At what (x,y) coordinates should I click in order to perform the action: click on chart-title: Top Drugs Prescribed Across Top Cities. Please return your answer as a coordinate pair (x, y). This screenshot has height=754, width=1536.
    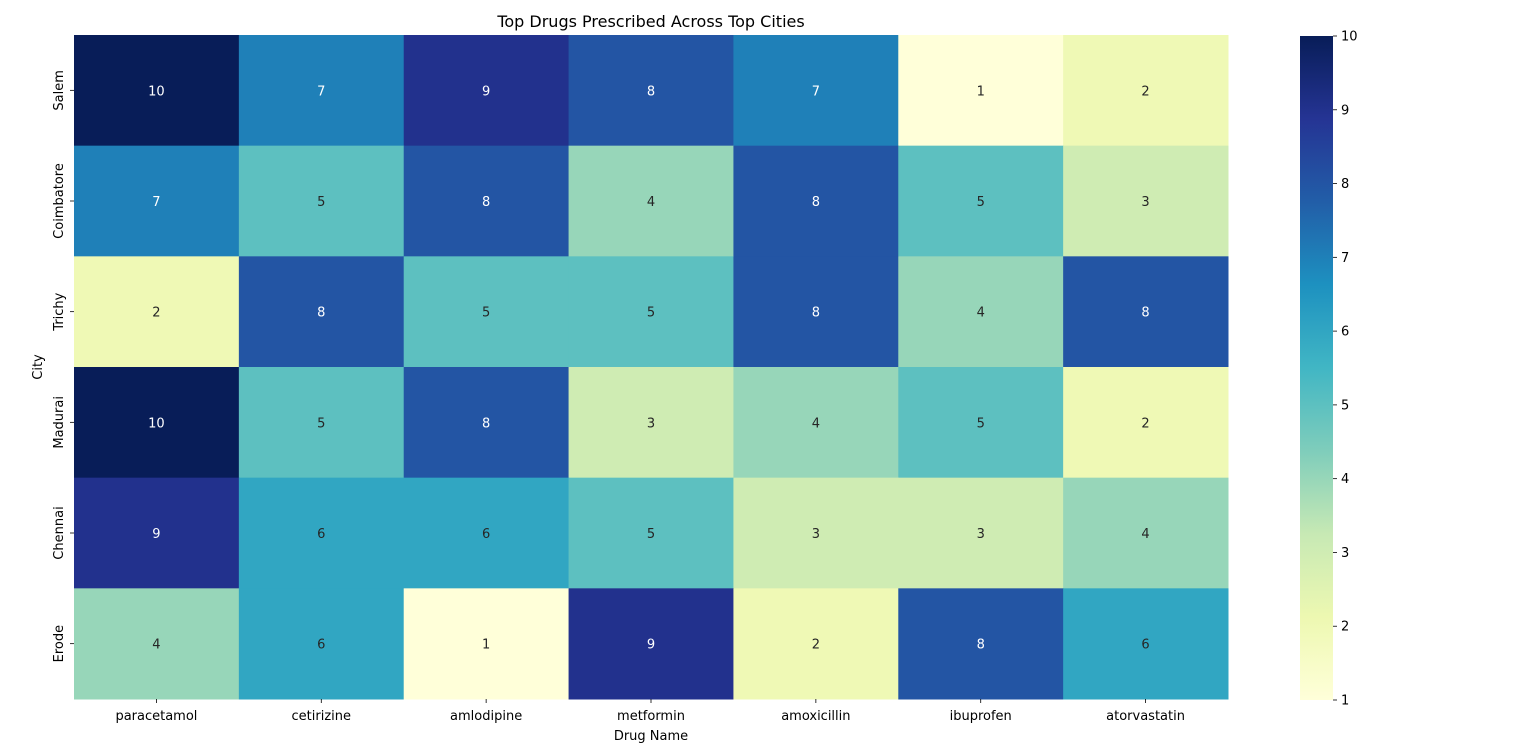
    Looking at the image, I should click on (650, 21).